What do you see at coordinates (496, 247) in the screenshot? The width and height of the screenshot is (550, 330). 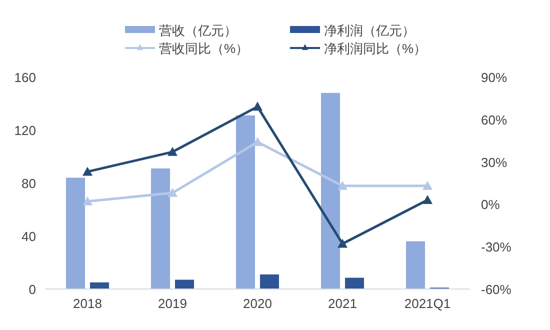 I see `y2-tick-label: -30%` at bounding box center [496, 247].